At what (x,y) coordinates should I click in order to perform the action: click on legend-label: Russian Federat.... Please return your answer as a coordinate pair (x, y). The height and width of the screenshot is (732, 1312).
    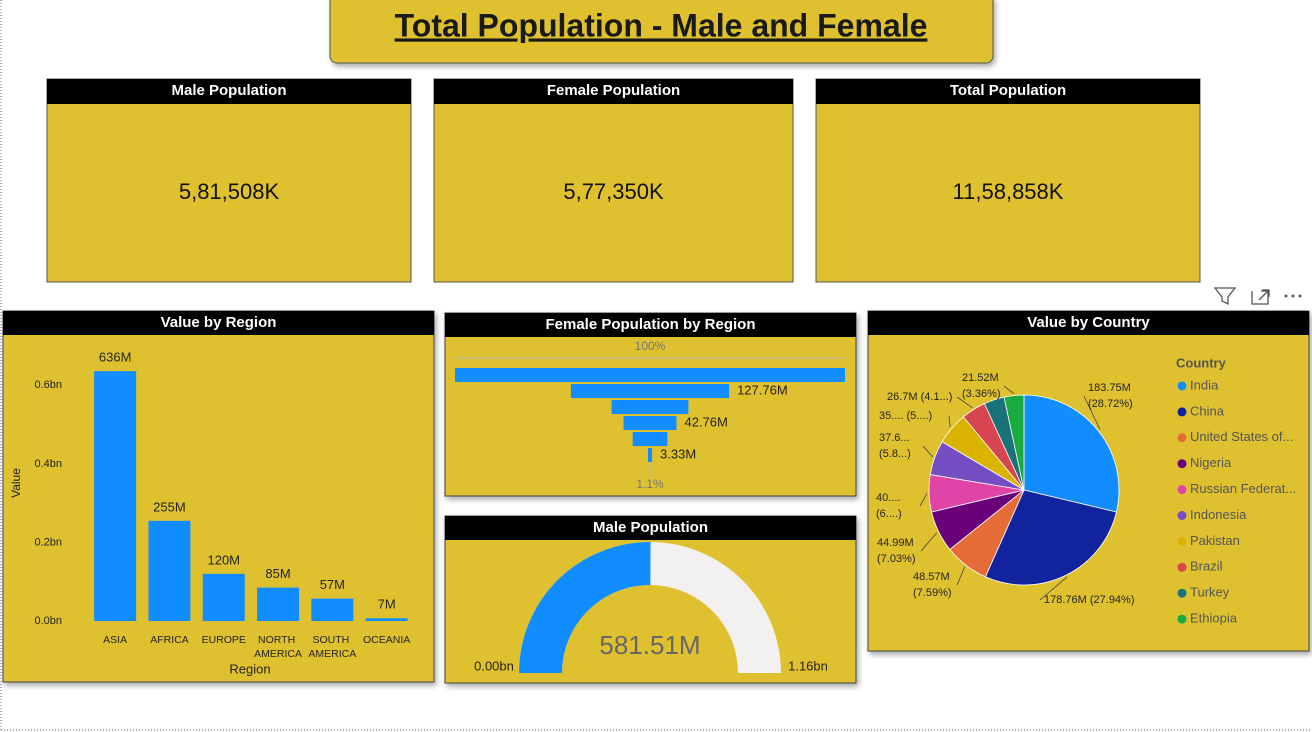
    Looking at the image, I should click on (1243, 488).